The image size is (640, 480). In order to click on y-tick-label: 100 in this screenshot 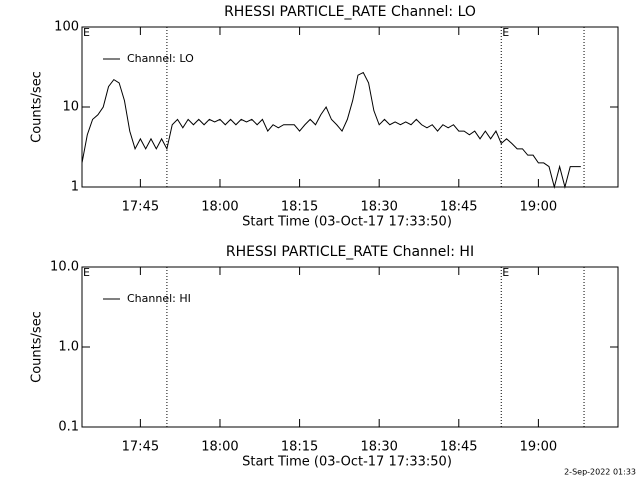, I will do `click(66, 27)`.